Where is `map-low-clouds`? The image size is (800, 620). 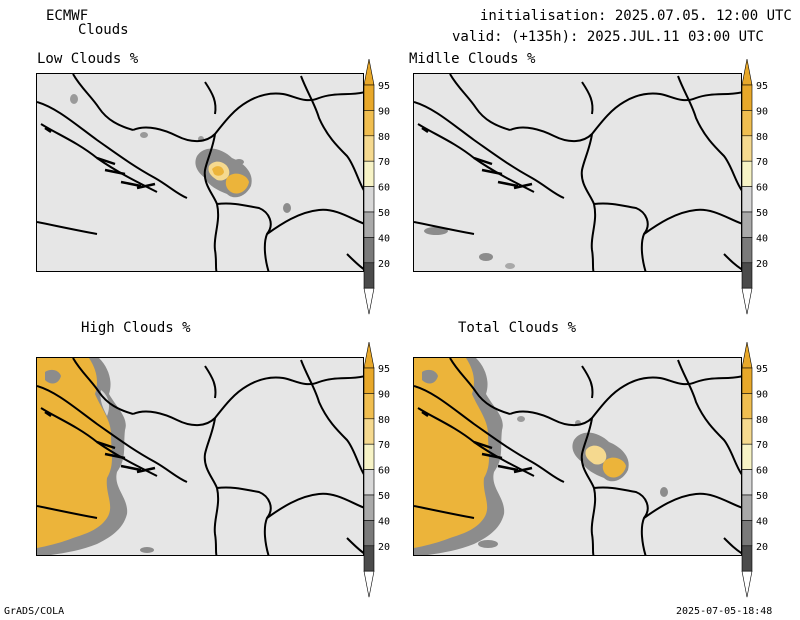 map-low-clouds is located at coordinates (200, 172).